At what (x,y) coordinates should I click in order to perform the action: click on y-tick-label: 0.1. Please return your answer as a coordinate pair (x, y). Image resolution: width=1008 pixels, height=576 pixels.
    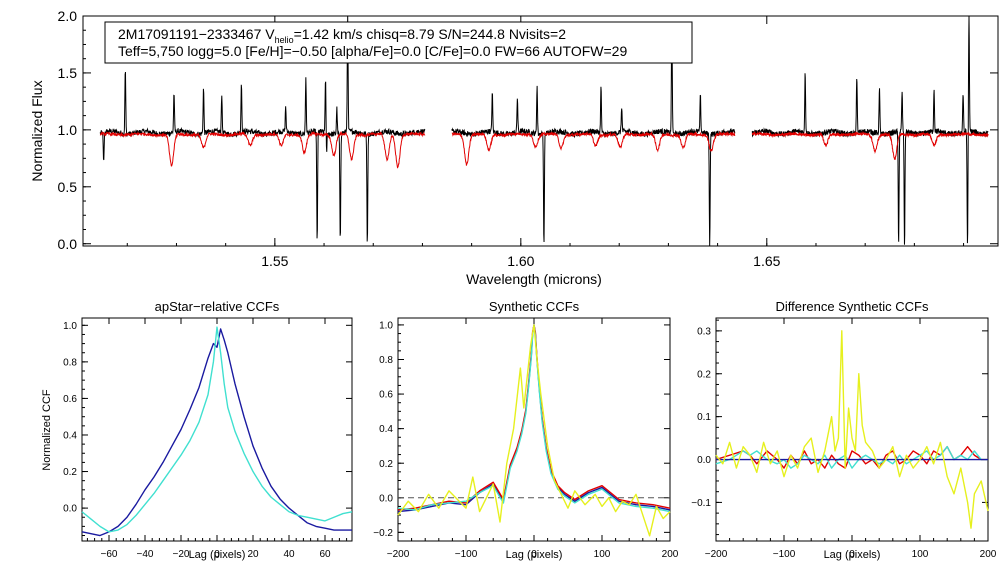
    Looking at the image, I should click on (704, 417).